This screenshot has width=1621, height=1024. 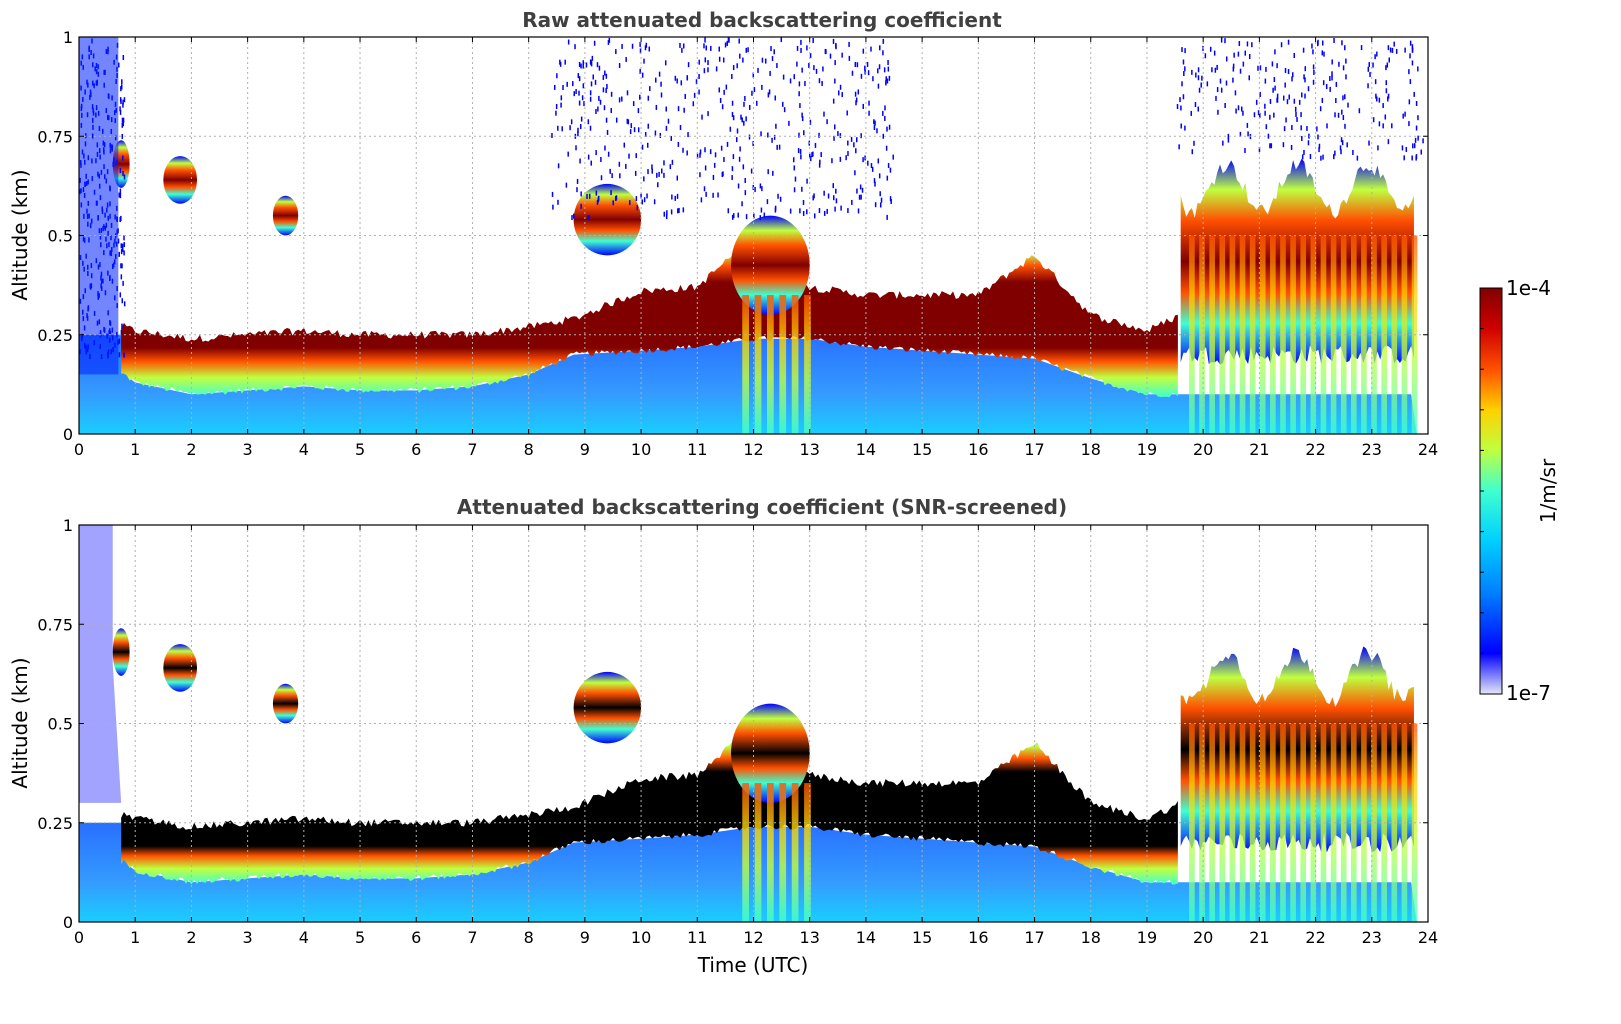 What do you see at coordinates (978, 449) in the screenshot?
I see `x-tick-label: 16` at bounding box center [978, 449].